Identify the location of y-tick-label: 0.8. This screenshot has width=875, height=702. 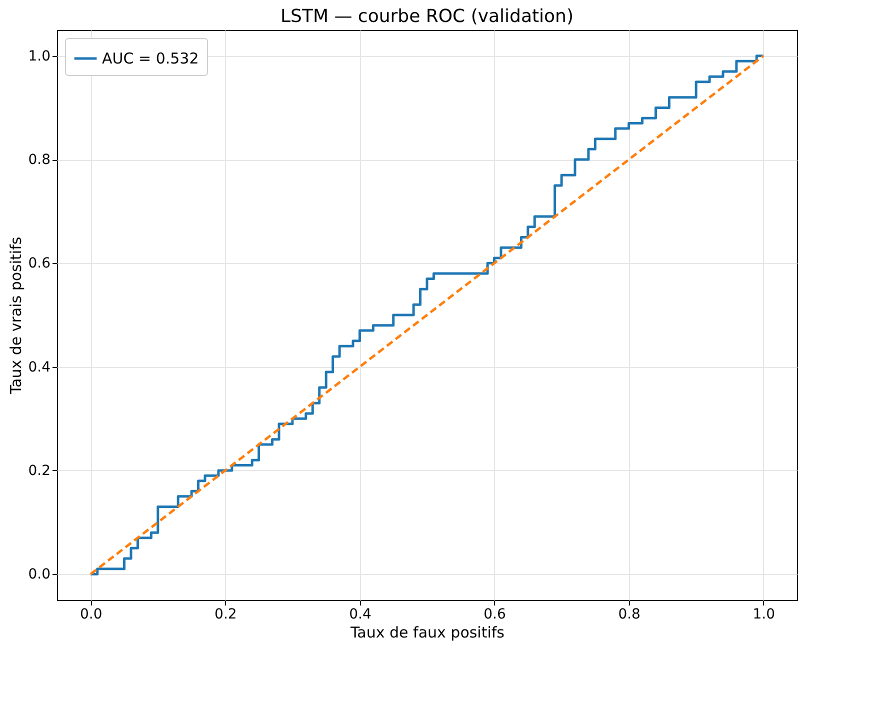
(39, 160).